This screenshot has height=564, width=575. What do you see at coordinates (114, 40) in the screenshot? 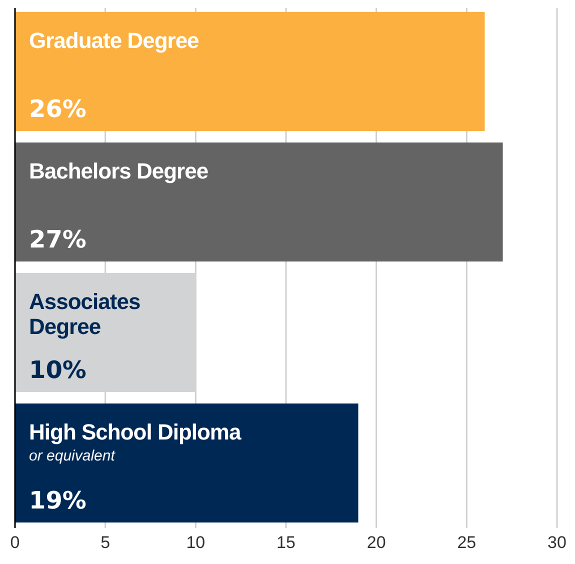
I see `y-tick-label: Graduate Degree` at bounding box center [114, 40].